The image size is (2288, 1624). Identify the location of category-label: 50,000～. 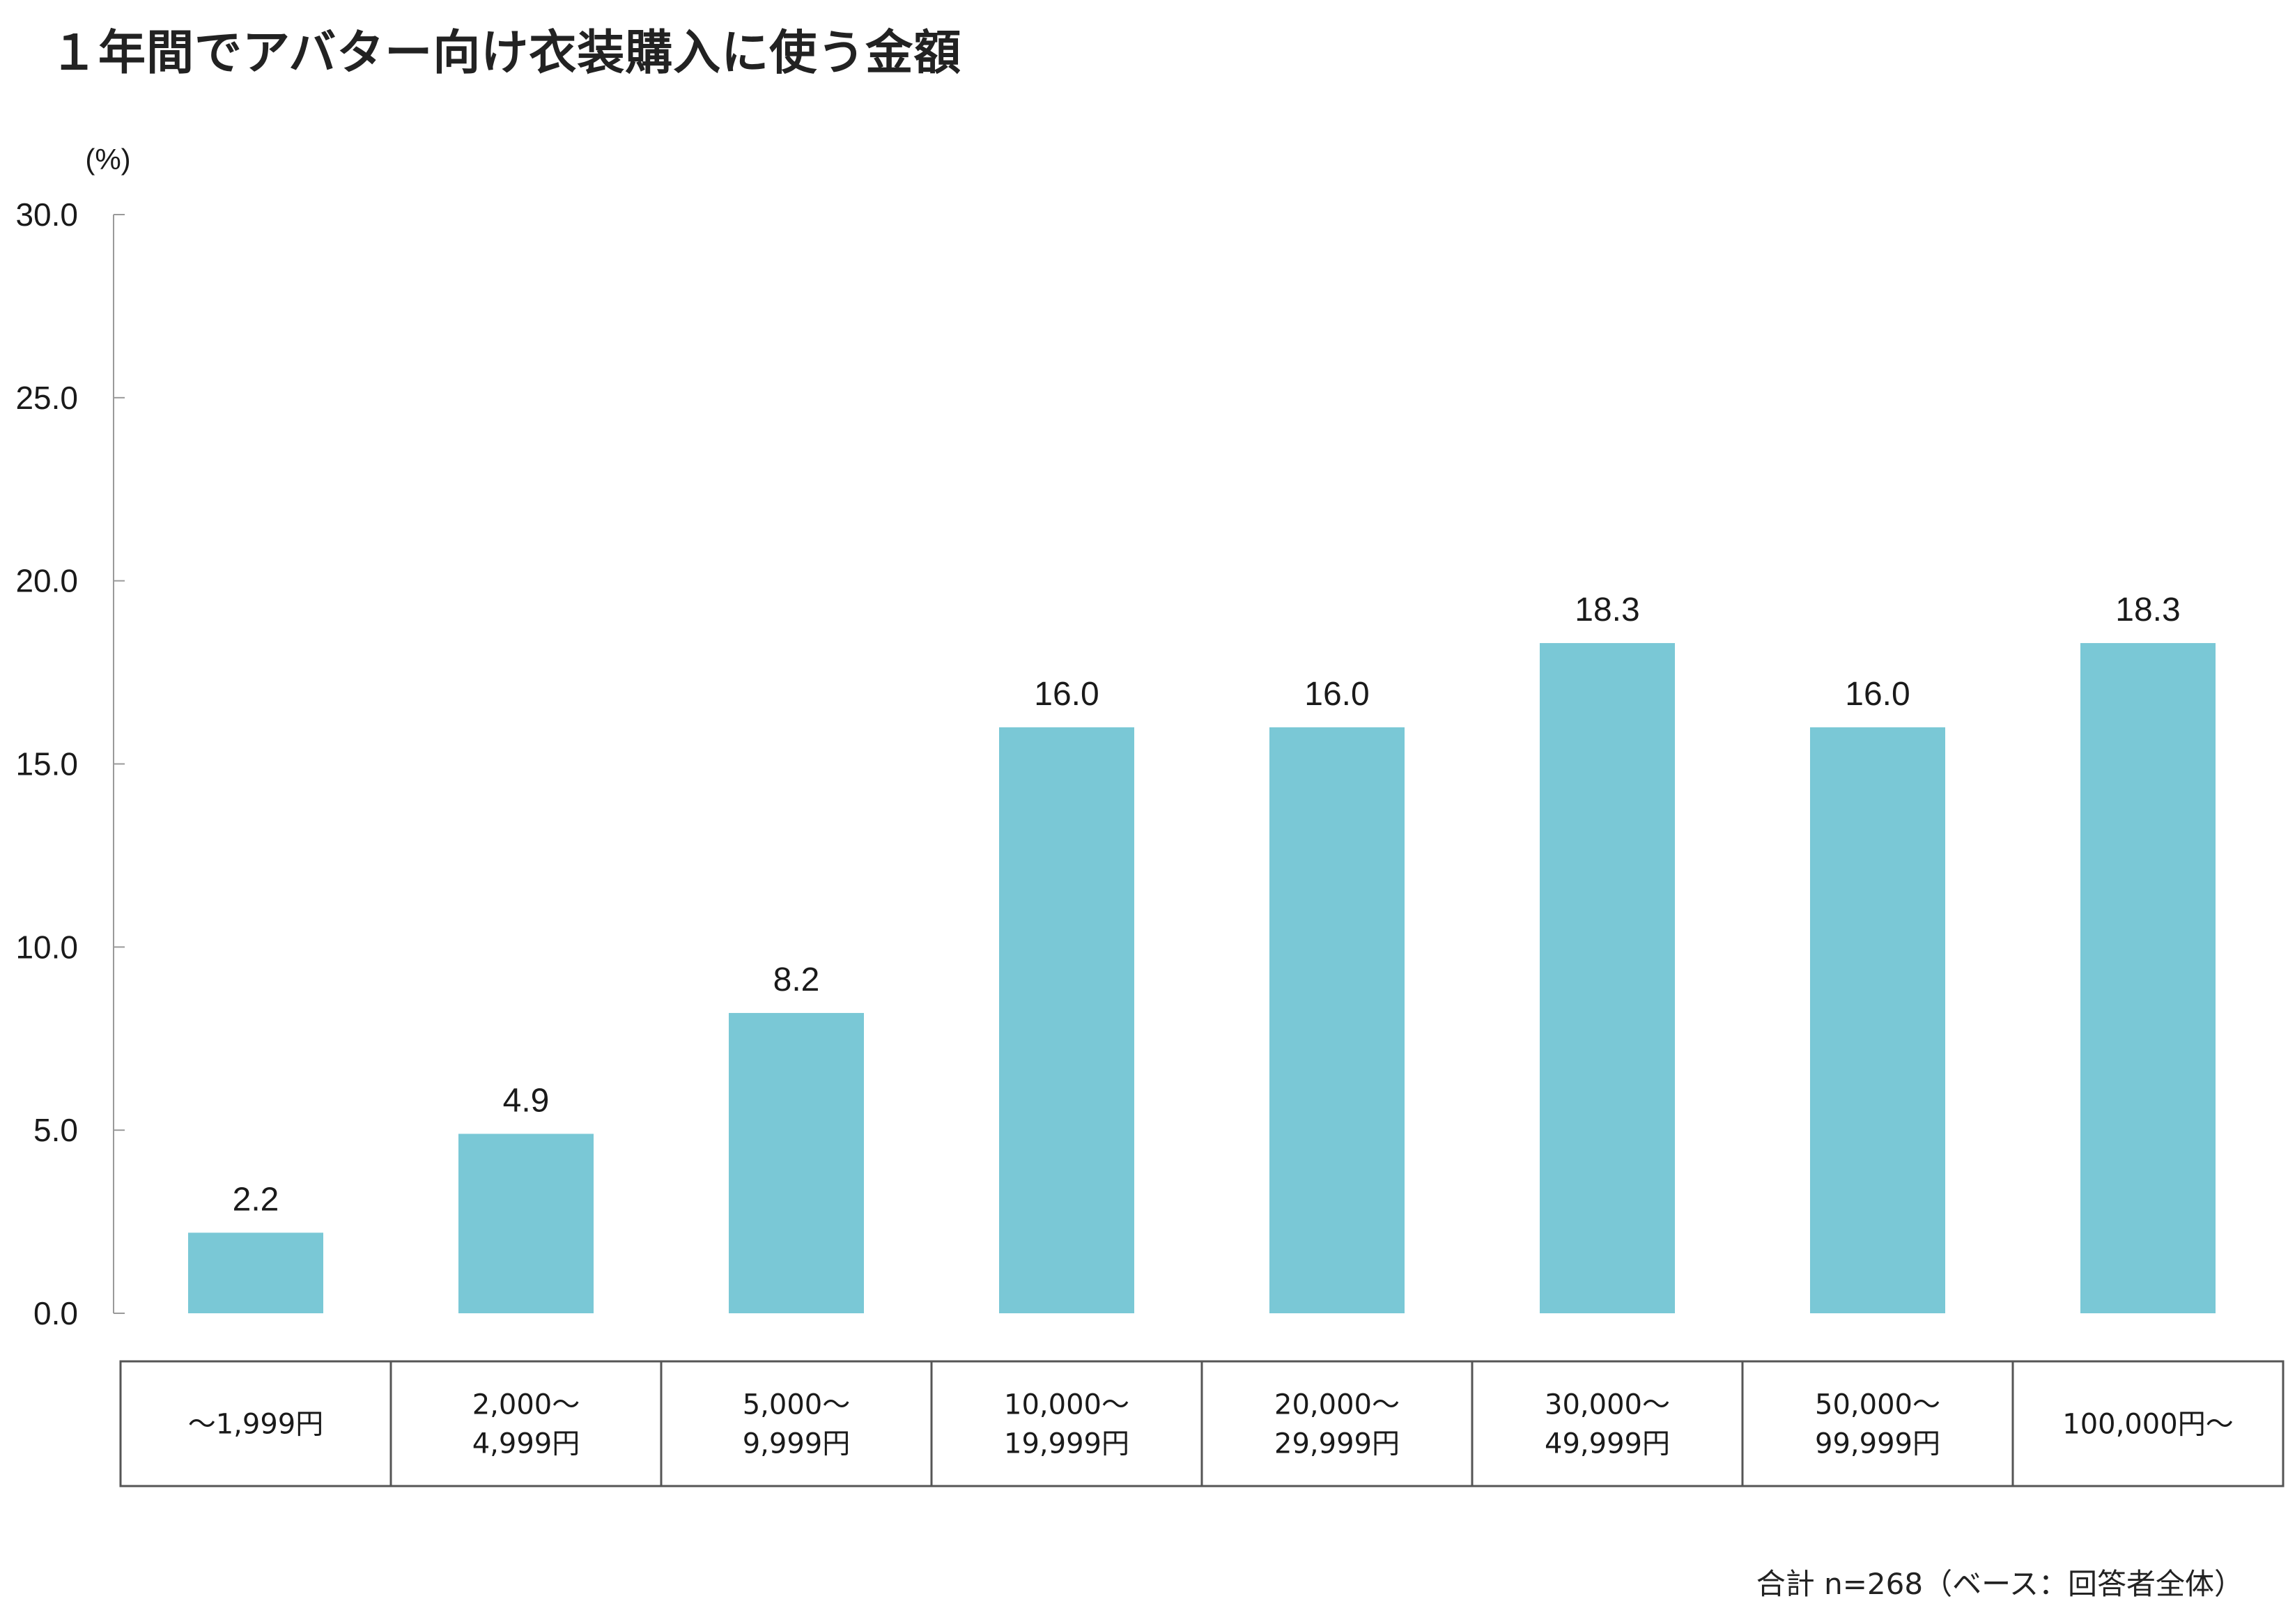
(1878, 1405).